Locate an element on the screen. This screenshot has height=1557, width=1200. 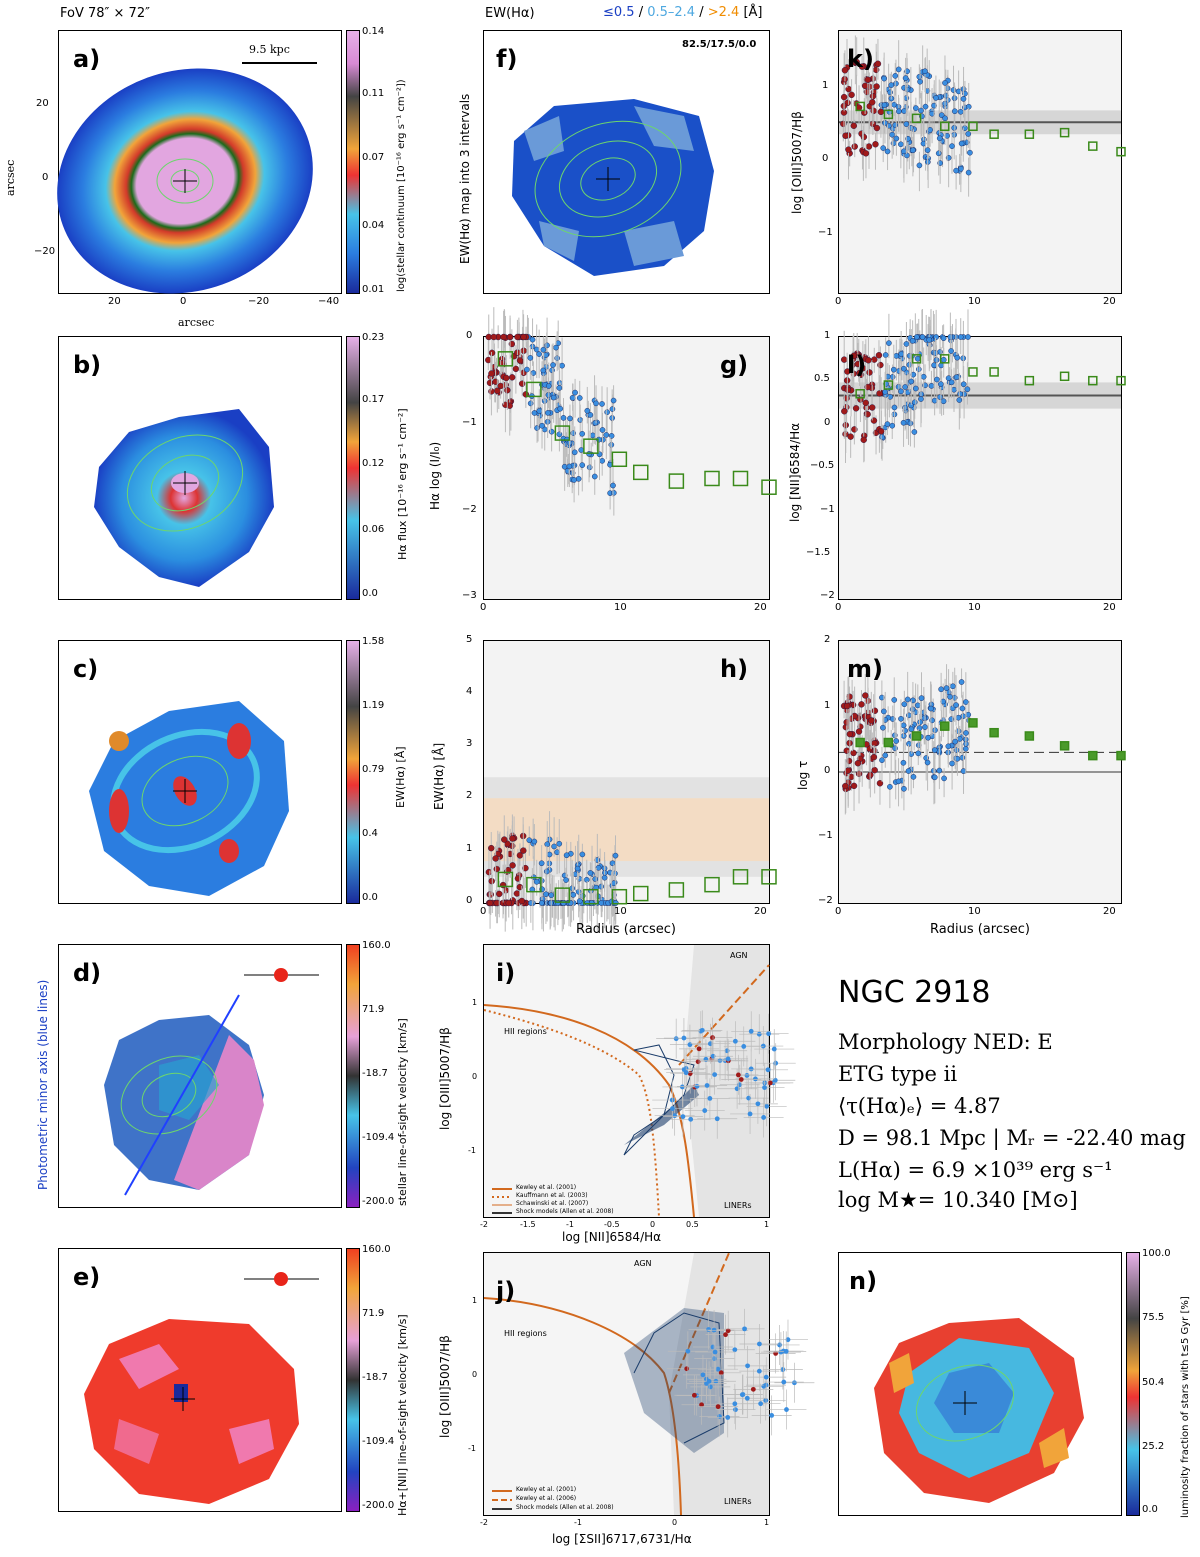
ew-title: EW(Hα) is located at coordinates (510, 13).